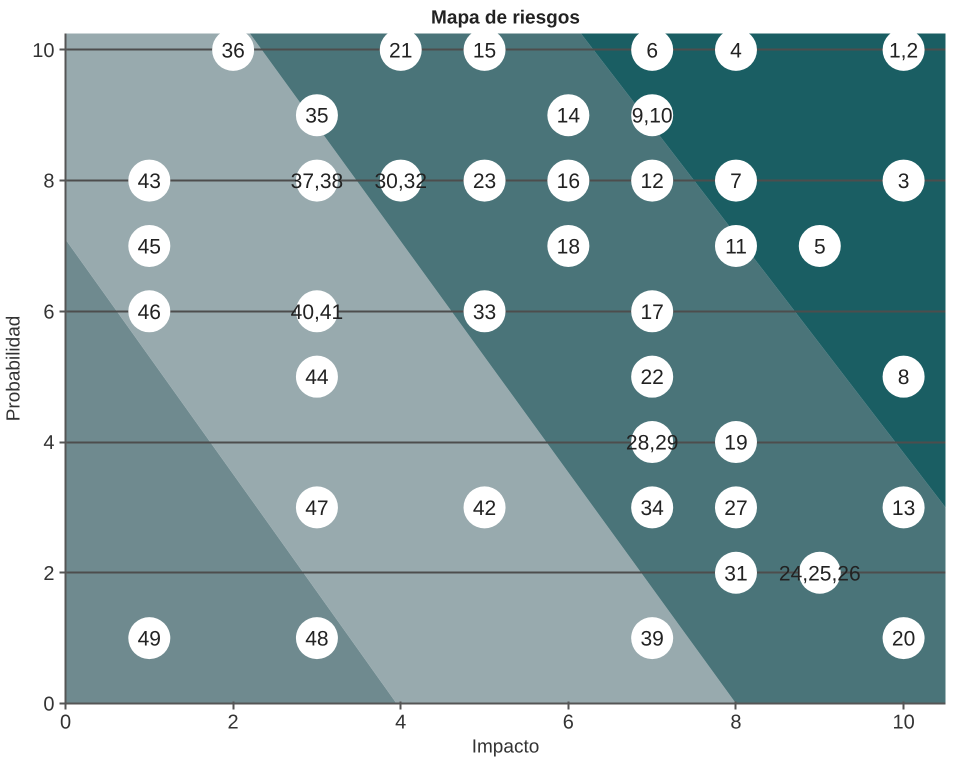  I want to click on annotation: 20, so click(904, 639).